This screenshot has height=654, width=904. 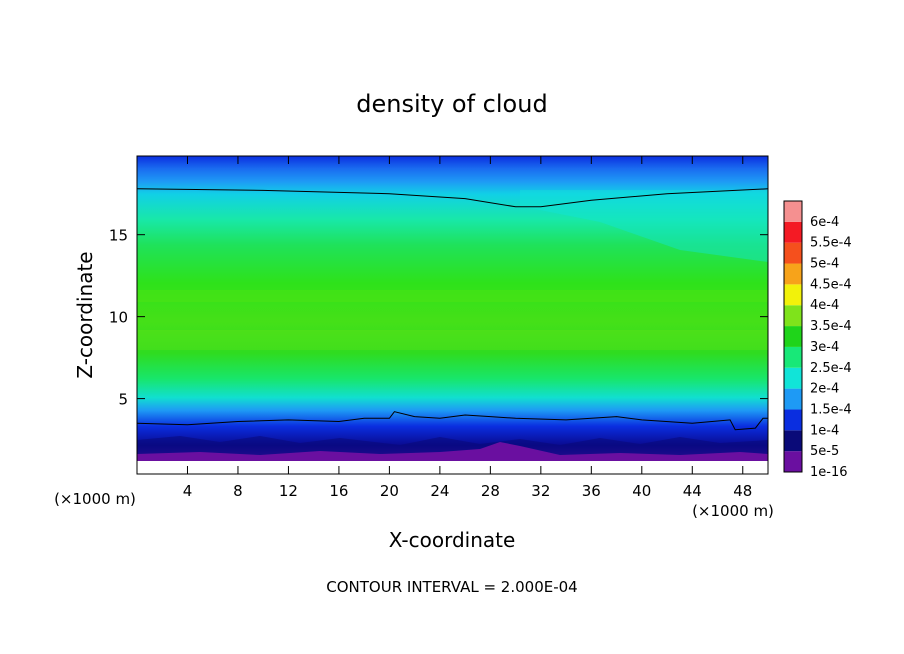 What do you see at coordinates (831, 368) in the screenshot?
I see `legend-label: 2.5e-4` at bounding box center [831, 368].